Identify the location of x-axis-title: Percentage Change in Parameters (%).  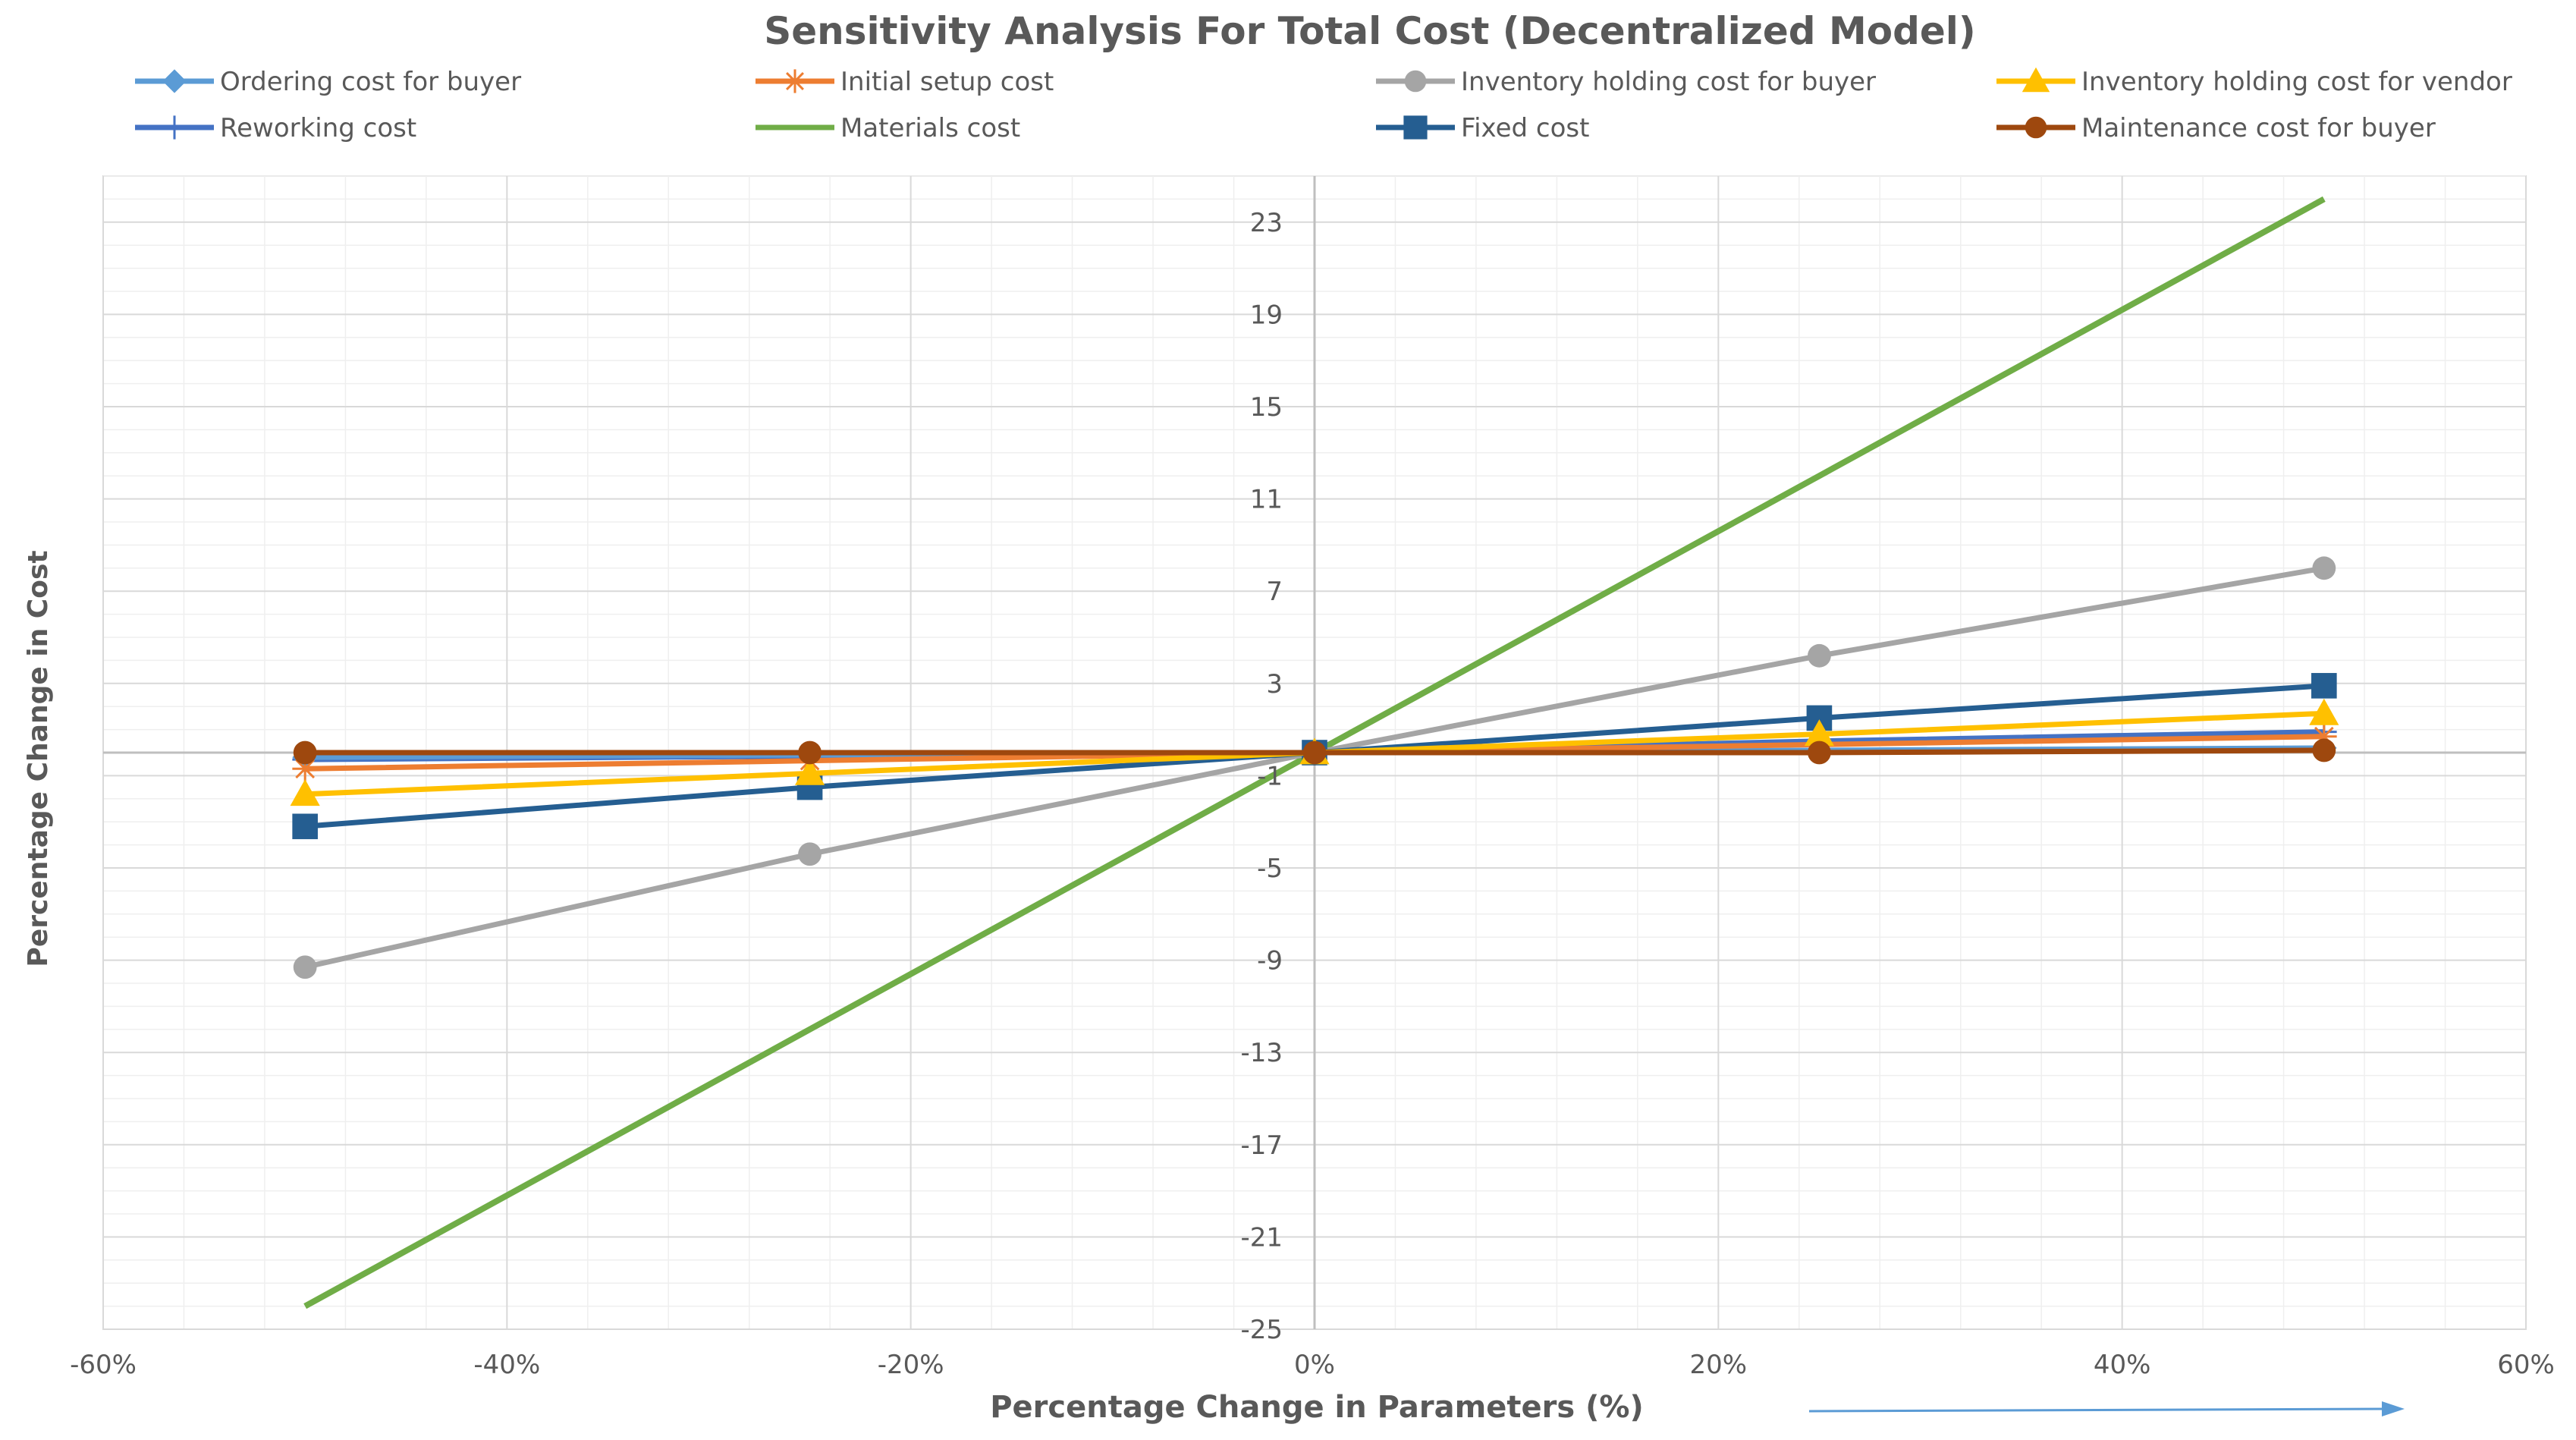
(1317, 1407).